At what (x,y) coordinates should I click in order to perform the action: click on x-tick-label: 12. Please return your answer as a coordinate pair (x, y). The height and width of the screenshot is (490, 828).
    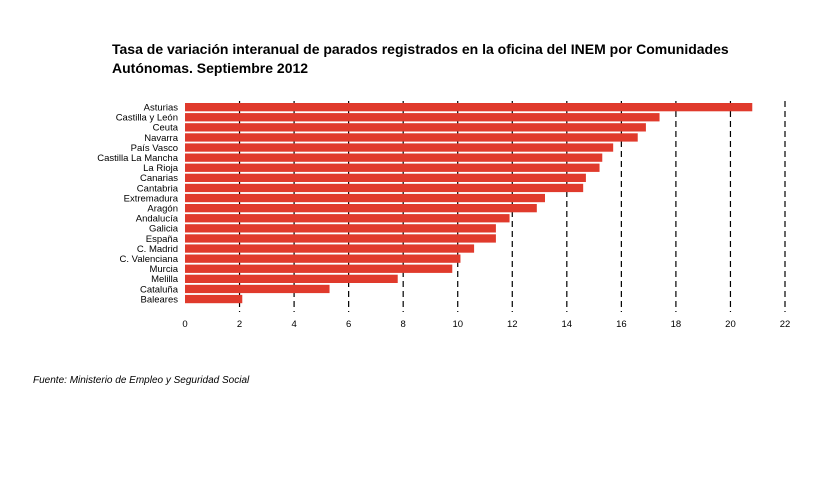
    Looking at the image, I should click on (512, 324).